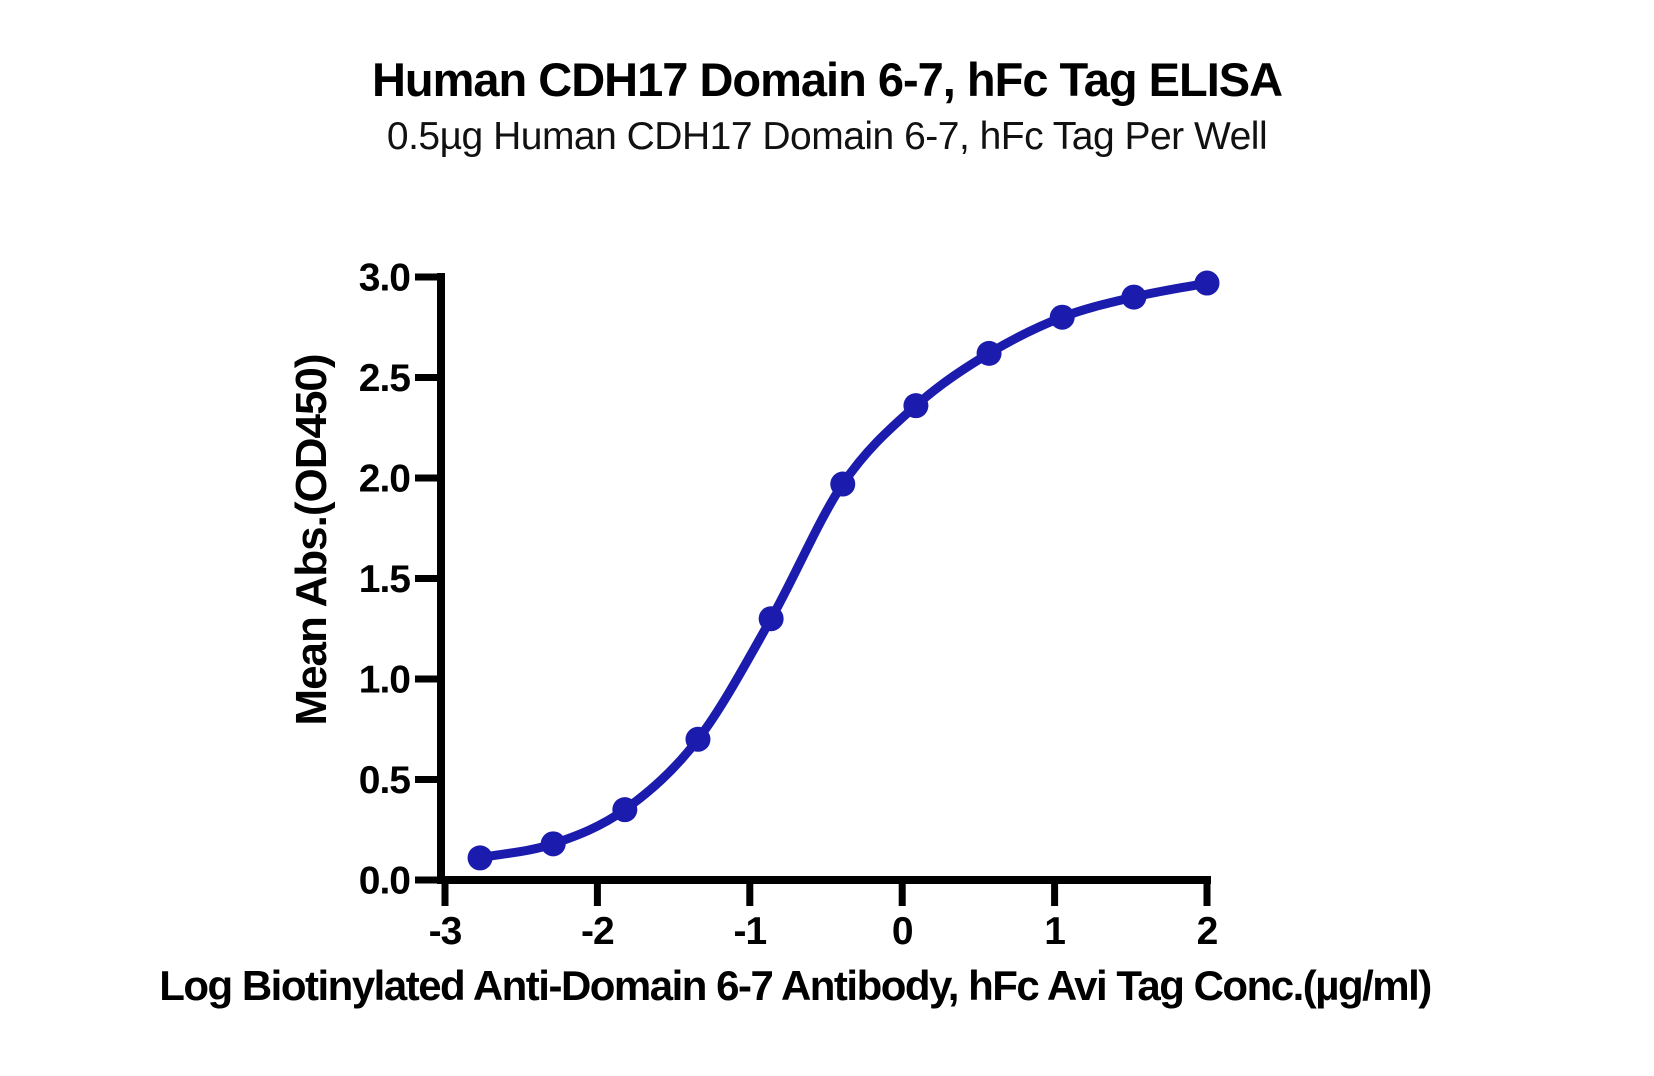 The image size is (1654, 1076). What do you see at coordinates (385, 881) in the screenshot?
I see `y-tick-label: 0.0` at bounding box center [385, 881].